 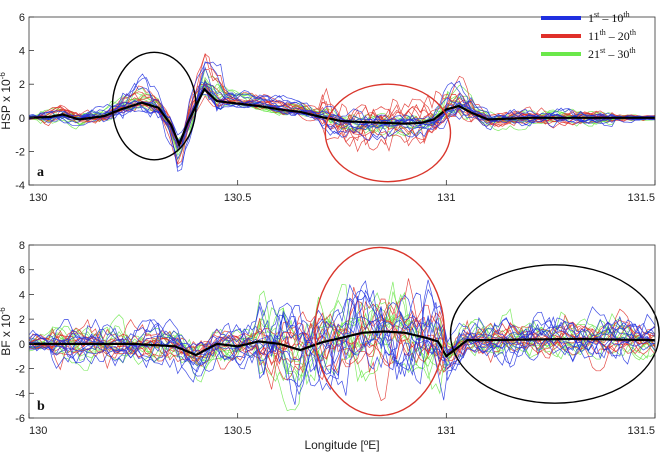 I want to click on panel-a-y-tick-label: -2, so click(x=20, y=152).